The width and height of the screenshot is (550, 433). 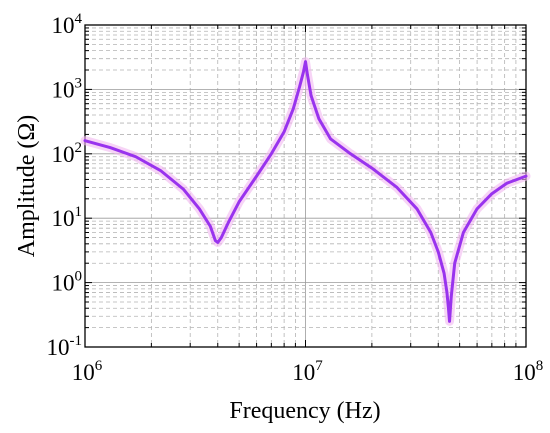 I want to click on y-tick-label: 10², so click(x=67, y=153).